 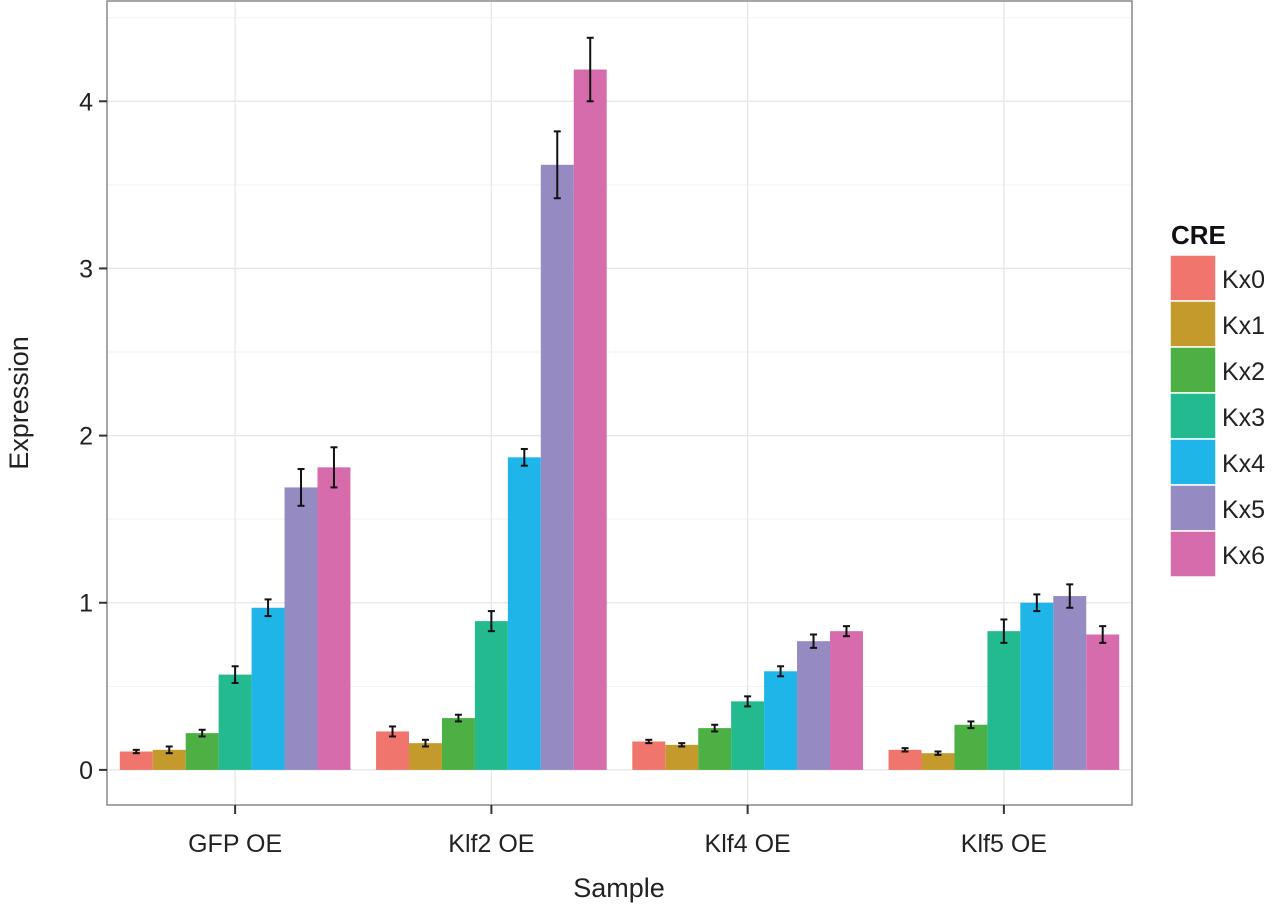 What do you see at coordinates (971, 747) in the screenshot?
I see `bar-Kx2-Klf5-OE` at bounding box center [971, 747].